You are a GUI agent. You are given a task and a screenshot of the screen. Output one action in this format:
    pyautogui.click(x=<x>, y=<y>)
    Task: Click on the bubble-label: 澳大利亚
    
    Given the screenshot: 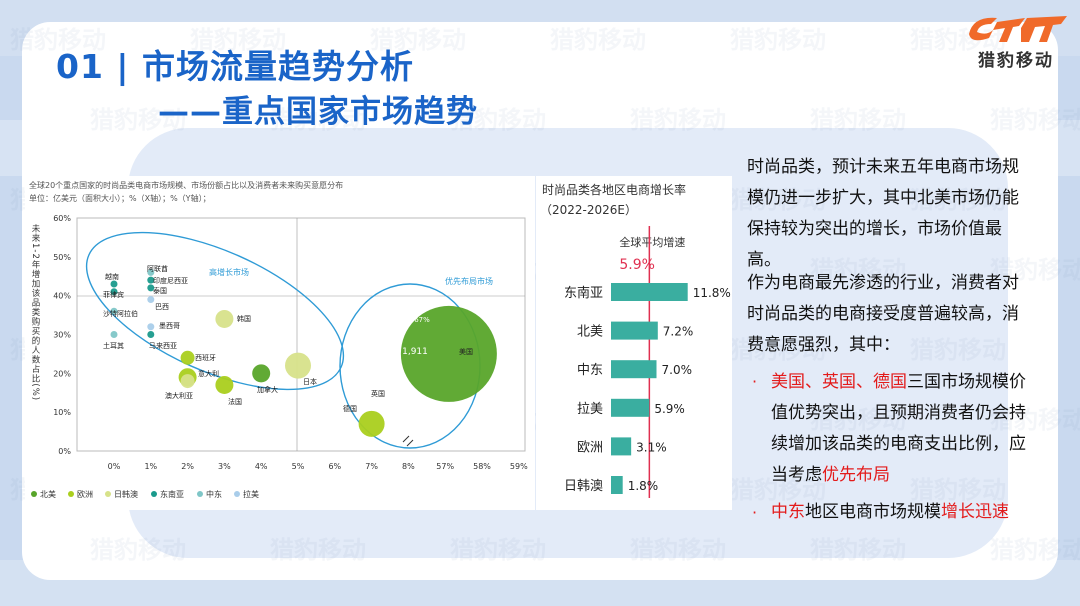 What is the action you would take?
    pyautogui.click(x=179, y=395)
    